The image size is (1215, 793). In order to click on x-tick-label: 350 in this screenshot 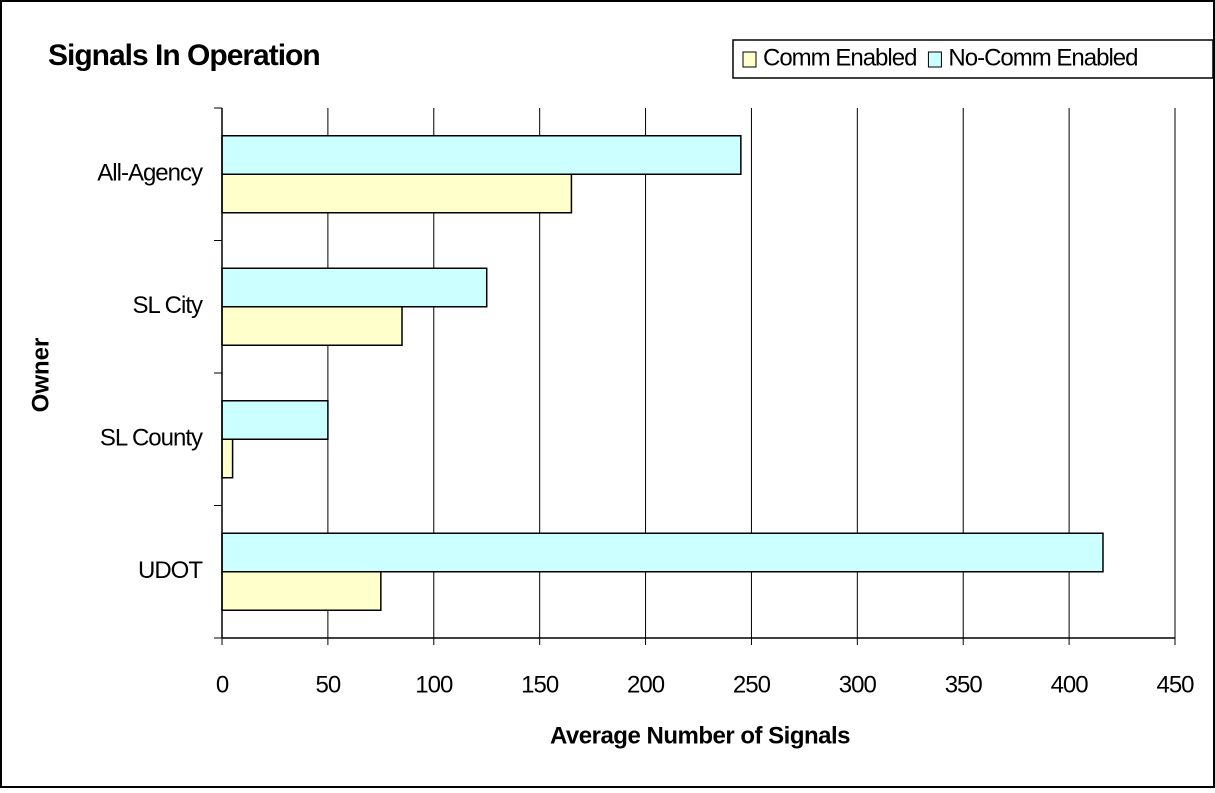, I will do `click(964, 684)`.